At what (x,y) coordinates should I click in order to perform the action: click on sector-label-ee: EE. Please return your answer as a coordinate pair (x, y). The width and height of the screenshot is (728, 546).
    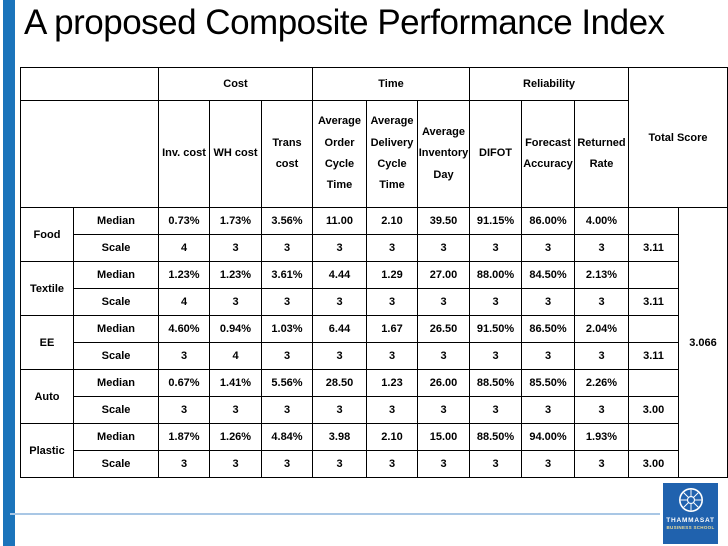
    Looking at the image, I should click on (47, 342).